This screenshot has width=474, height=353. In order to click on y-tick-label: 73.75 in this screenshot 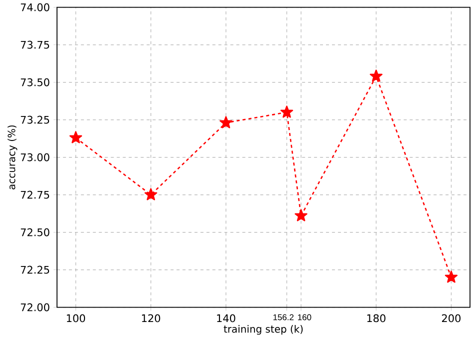, I will do `click(35, 44)`.